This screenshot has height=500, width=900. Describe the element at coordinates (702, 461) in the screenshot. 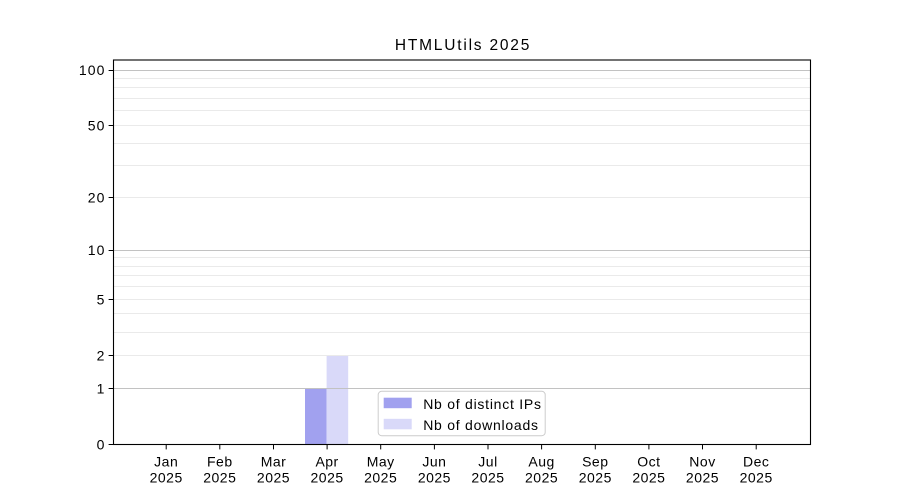

I see `svg-text: Nov` at that location.